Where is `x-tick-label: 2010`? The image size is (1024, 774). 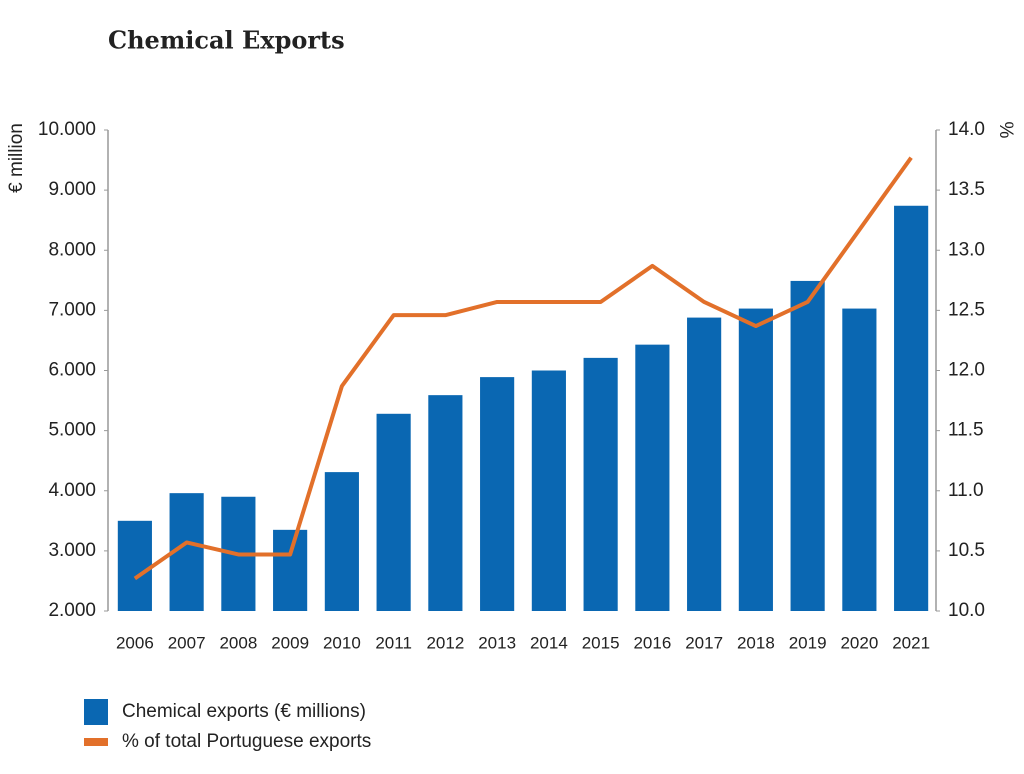 x-tick-label: 2010 is located at coordinates (342, 642).